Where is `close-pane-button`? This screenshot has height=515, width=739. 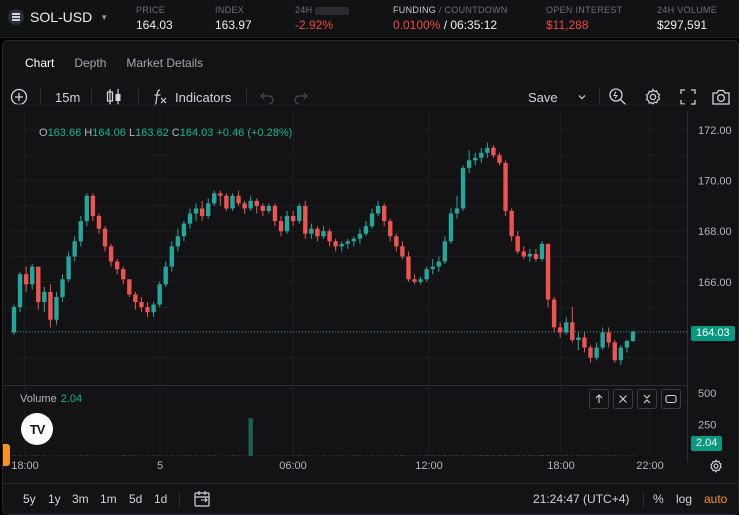 close-pane-button is located at coordinates (623, 399).